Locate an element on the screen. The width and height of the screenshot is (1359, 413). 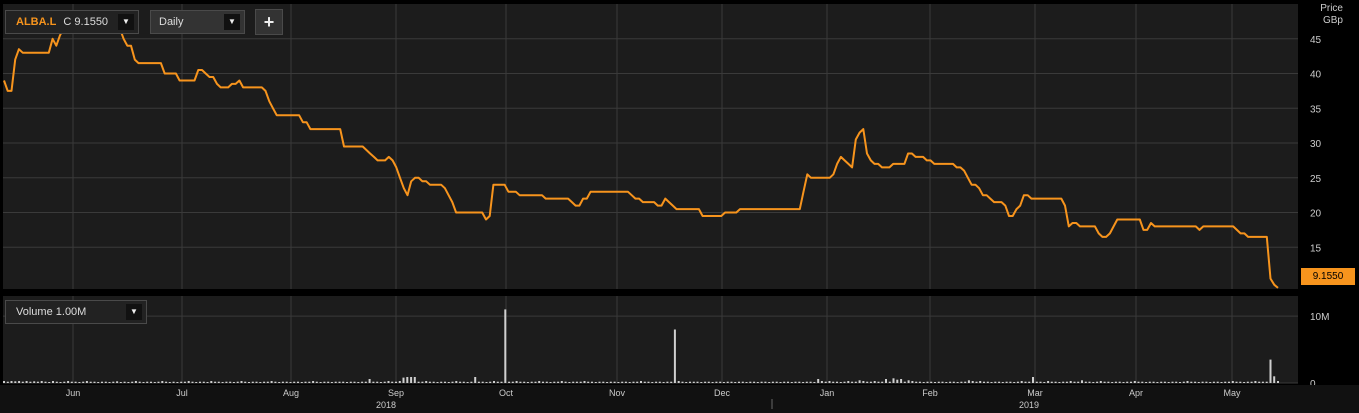
interval-dropdown: Daily ▼ is located at coordinates (197, 22).